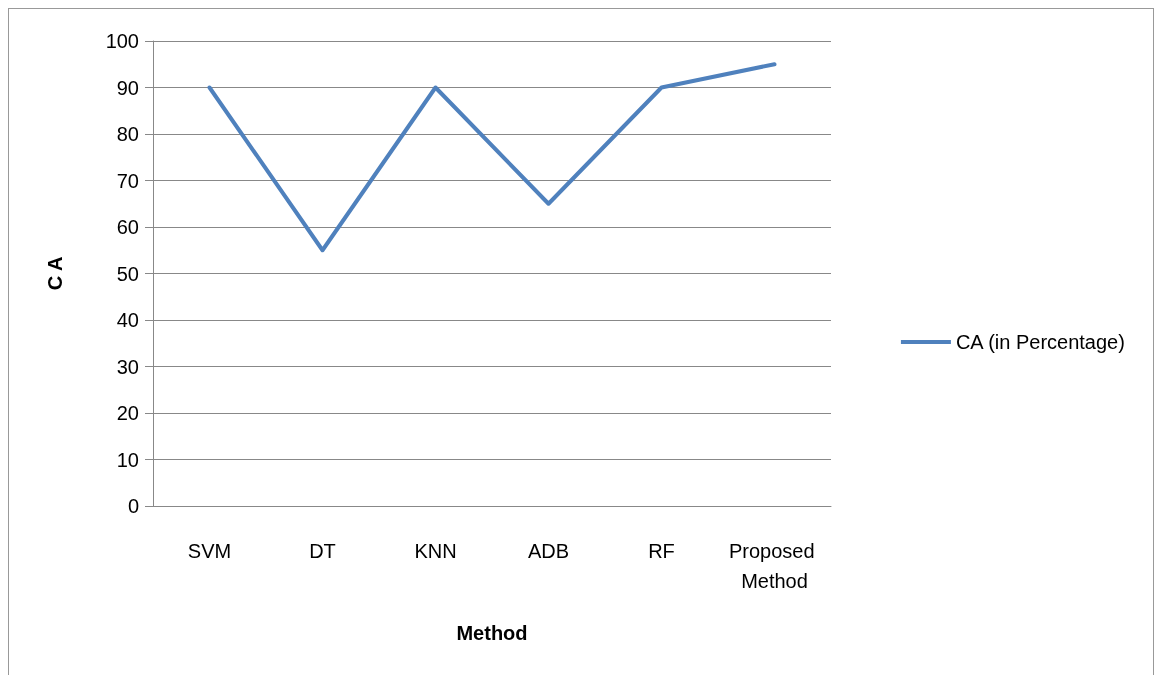 Image resolution: width=1156 pixels, height=677 pixels. What do you see at coordinates (127, 87) in the screenshot?
I see `y-tick-label: 90` at bounding box center [127, 87].